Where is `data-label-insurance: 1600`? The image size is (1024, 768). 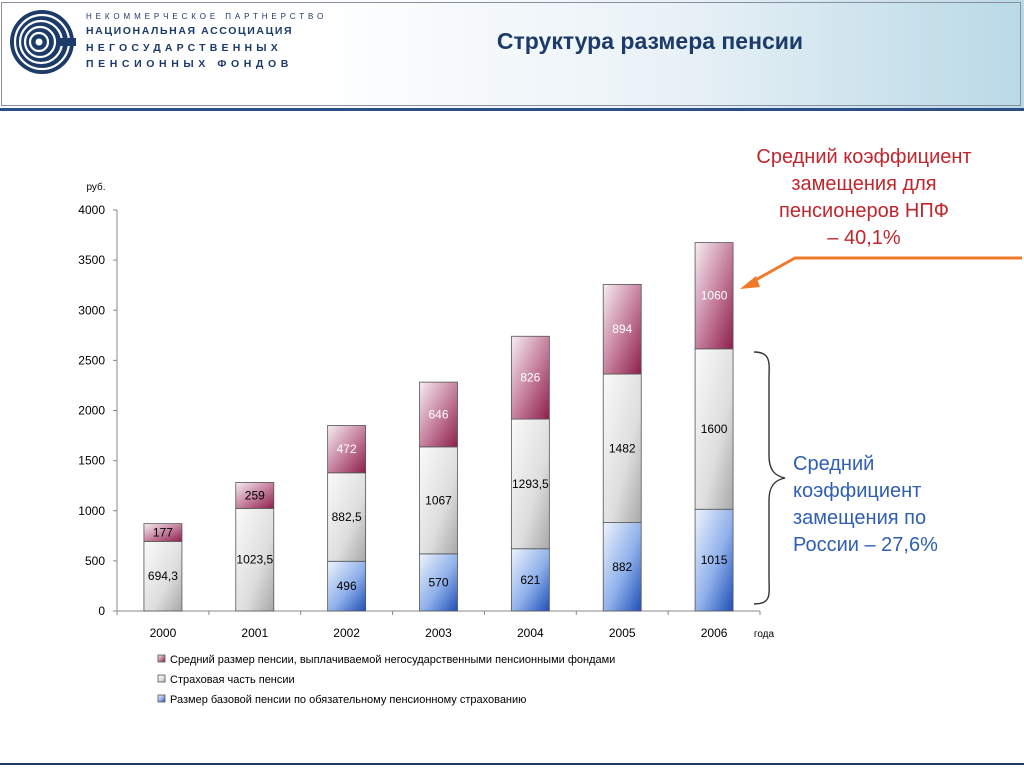 data-label-insurance: 1600 is located at coordinates (714, 429).